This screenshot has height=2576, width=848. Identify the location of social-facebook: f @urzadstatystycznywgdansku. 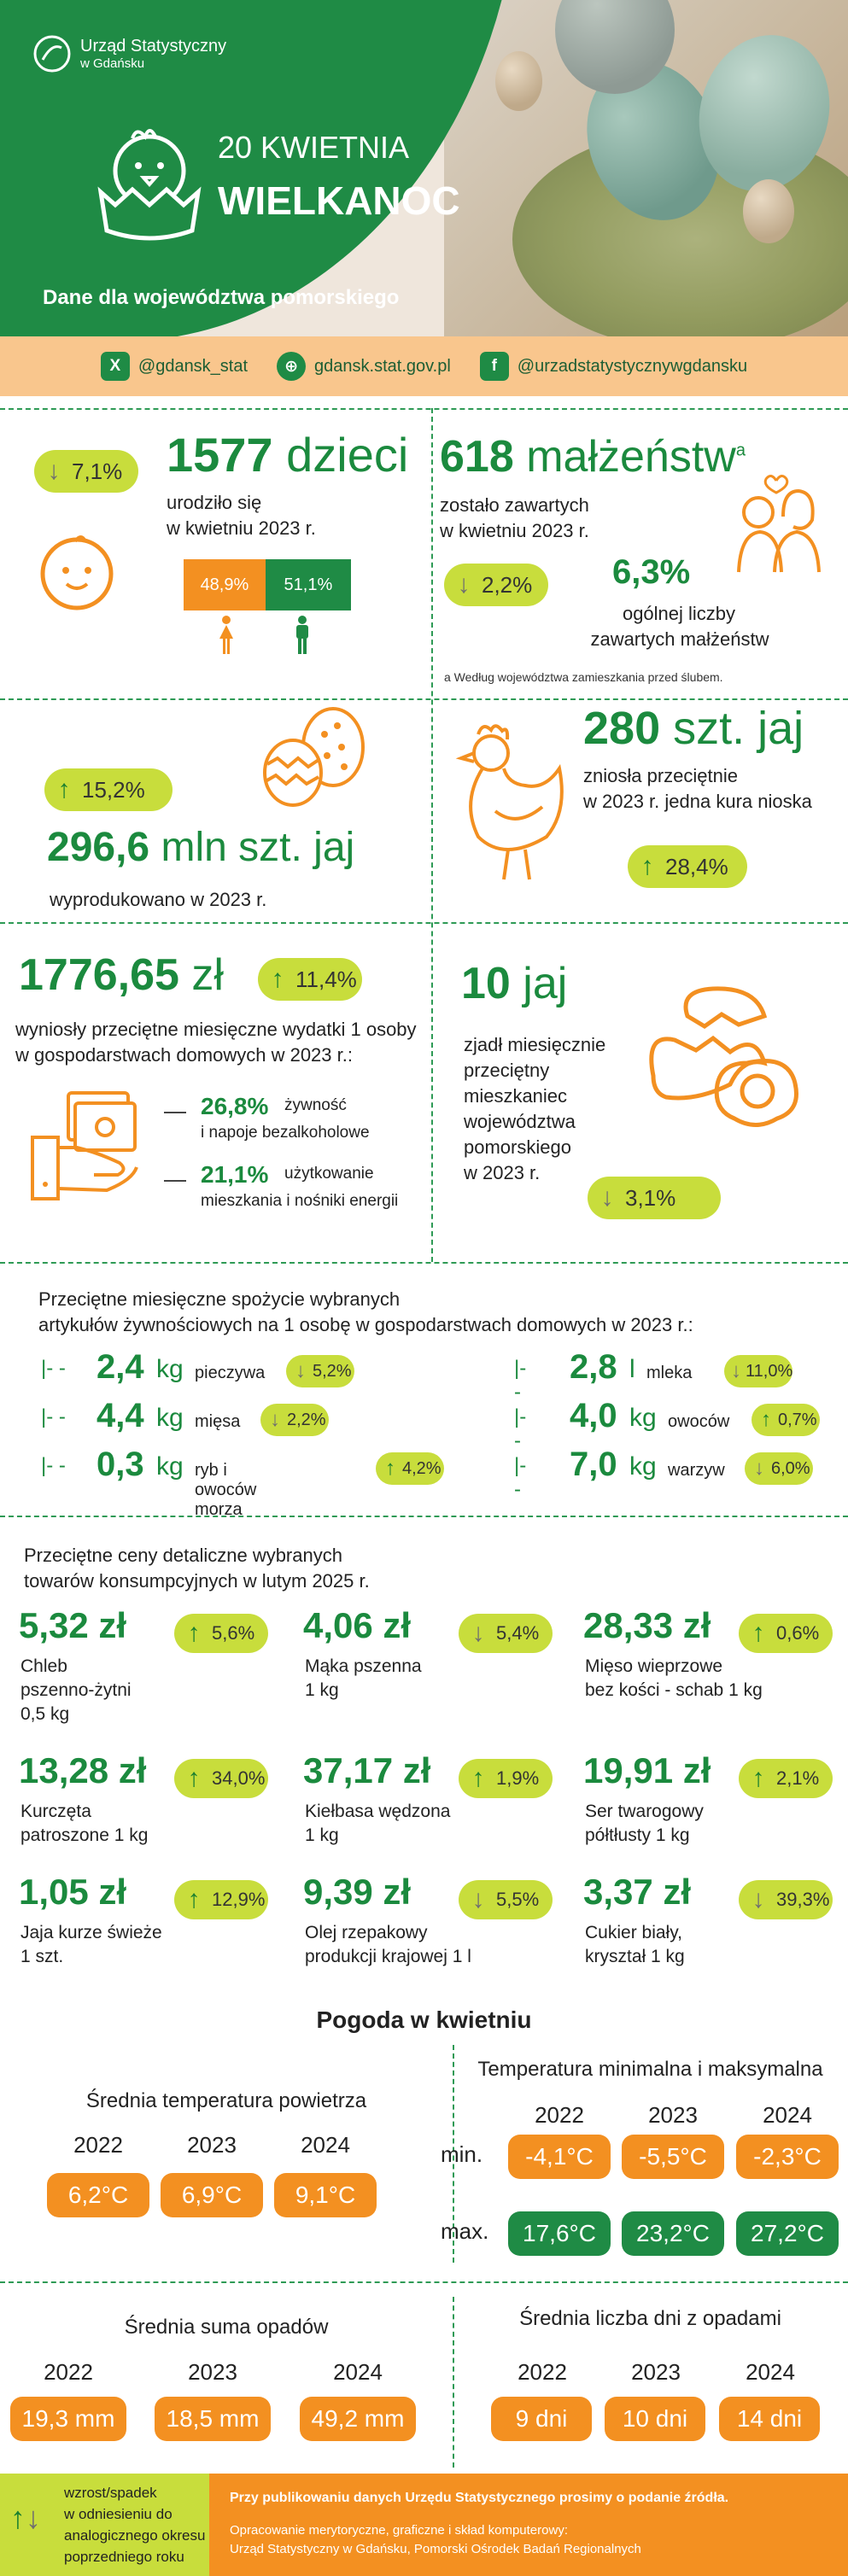
(613, 366).